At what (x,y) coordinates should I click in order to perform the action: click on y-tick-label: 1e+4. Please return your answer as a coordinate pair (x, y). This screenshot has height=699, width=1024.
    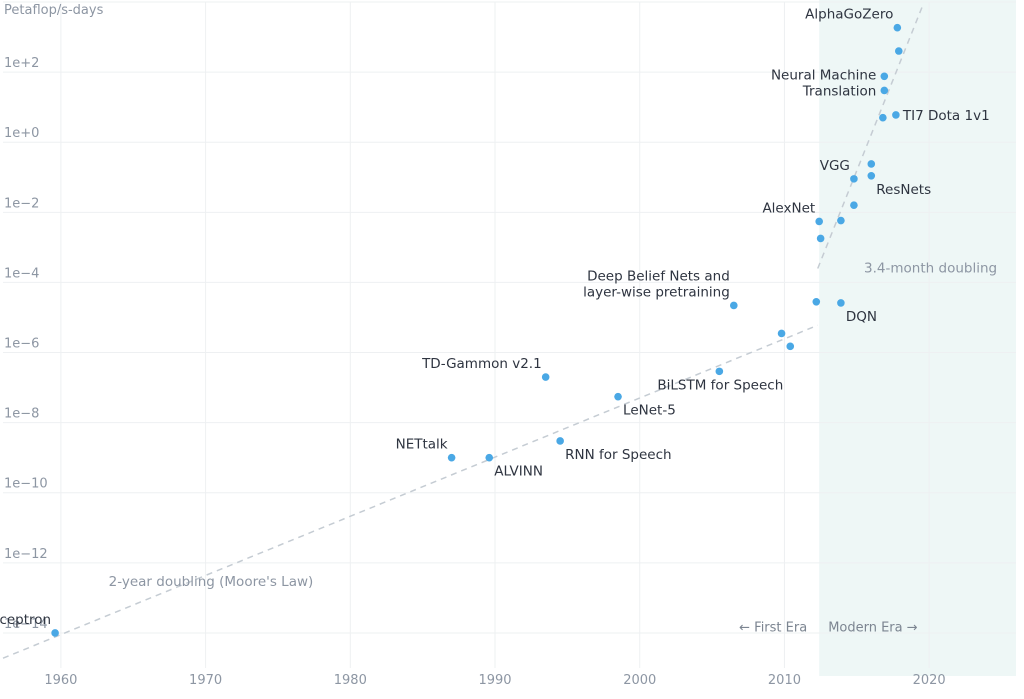
    Looking at the image, I should click on (21, 0).